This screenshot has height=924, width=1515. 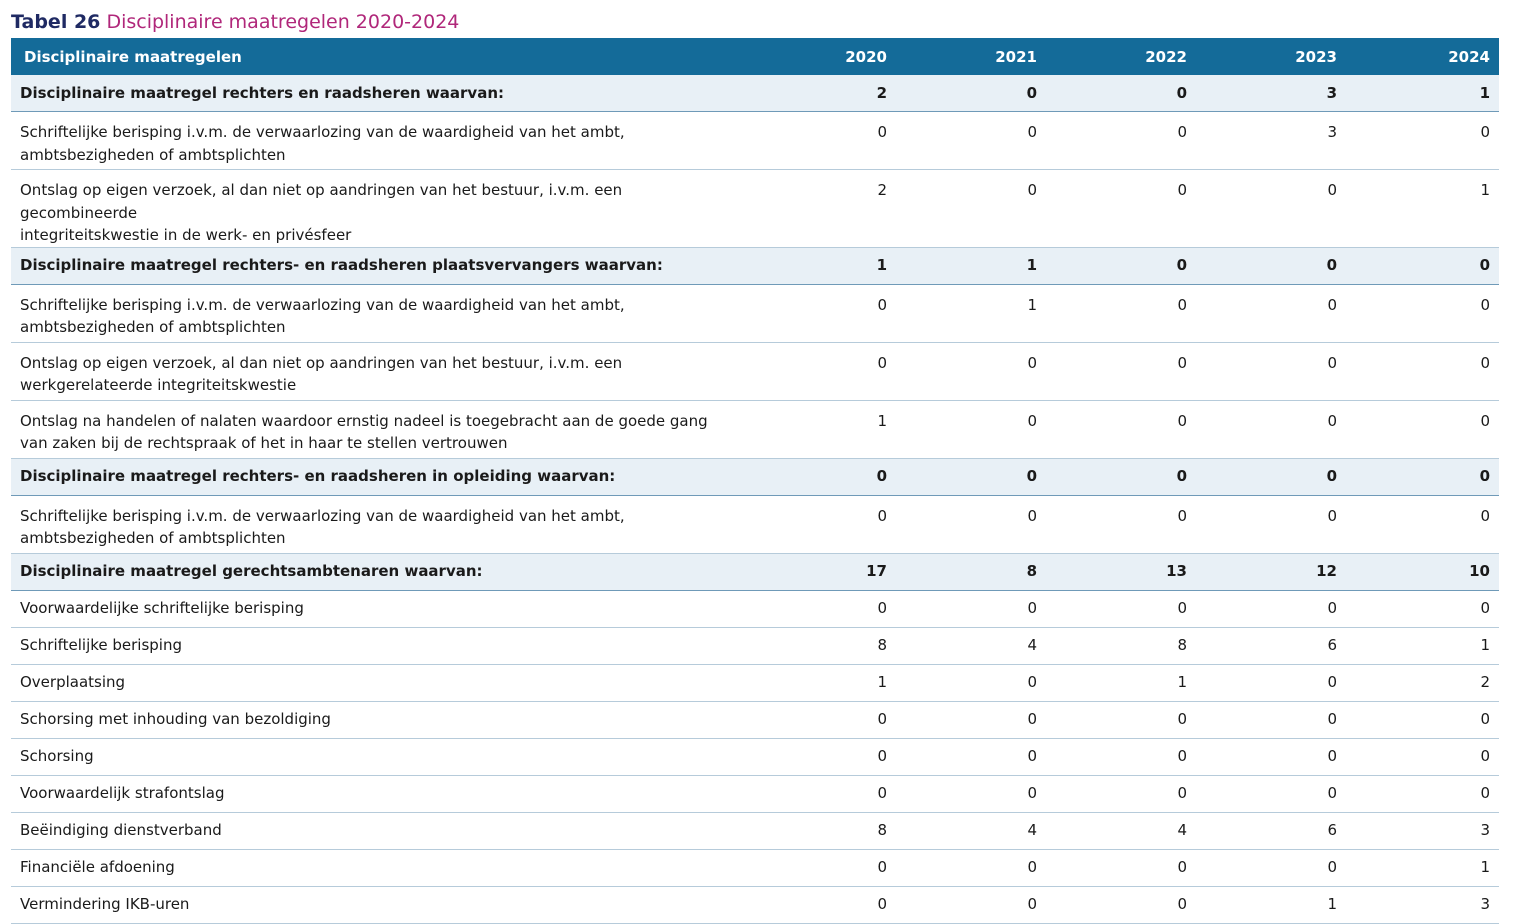 What do you see at coordinates (1121, 683) in the screenshot?
I see `cell-2022: 1` at bounding box center [1121, 683].